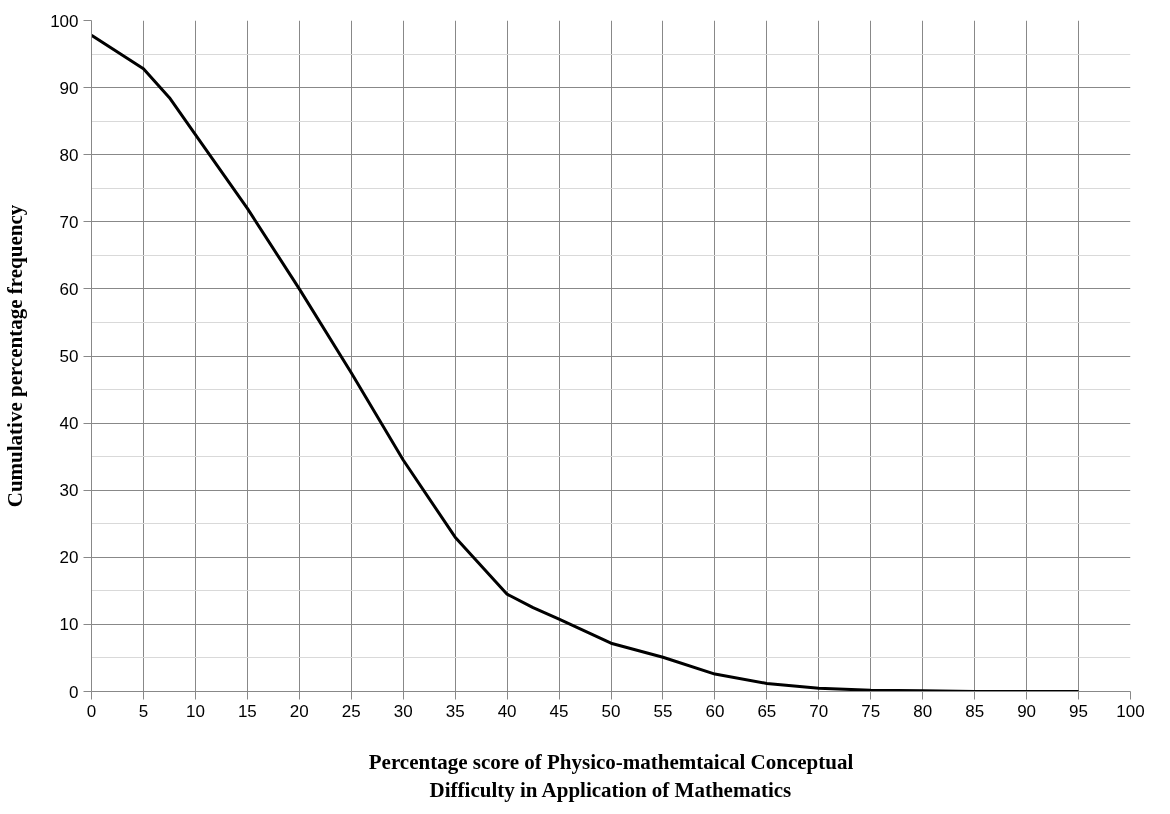 The image size is (1170, 814). I want to click on x-tick-label: 20, so click(299, 711).